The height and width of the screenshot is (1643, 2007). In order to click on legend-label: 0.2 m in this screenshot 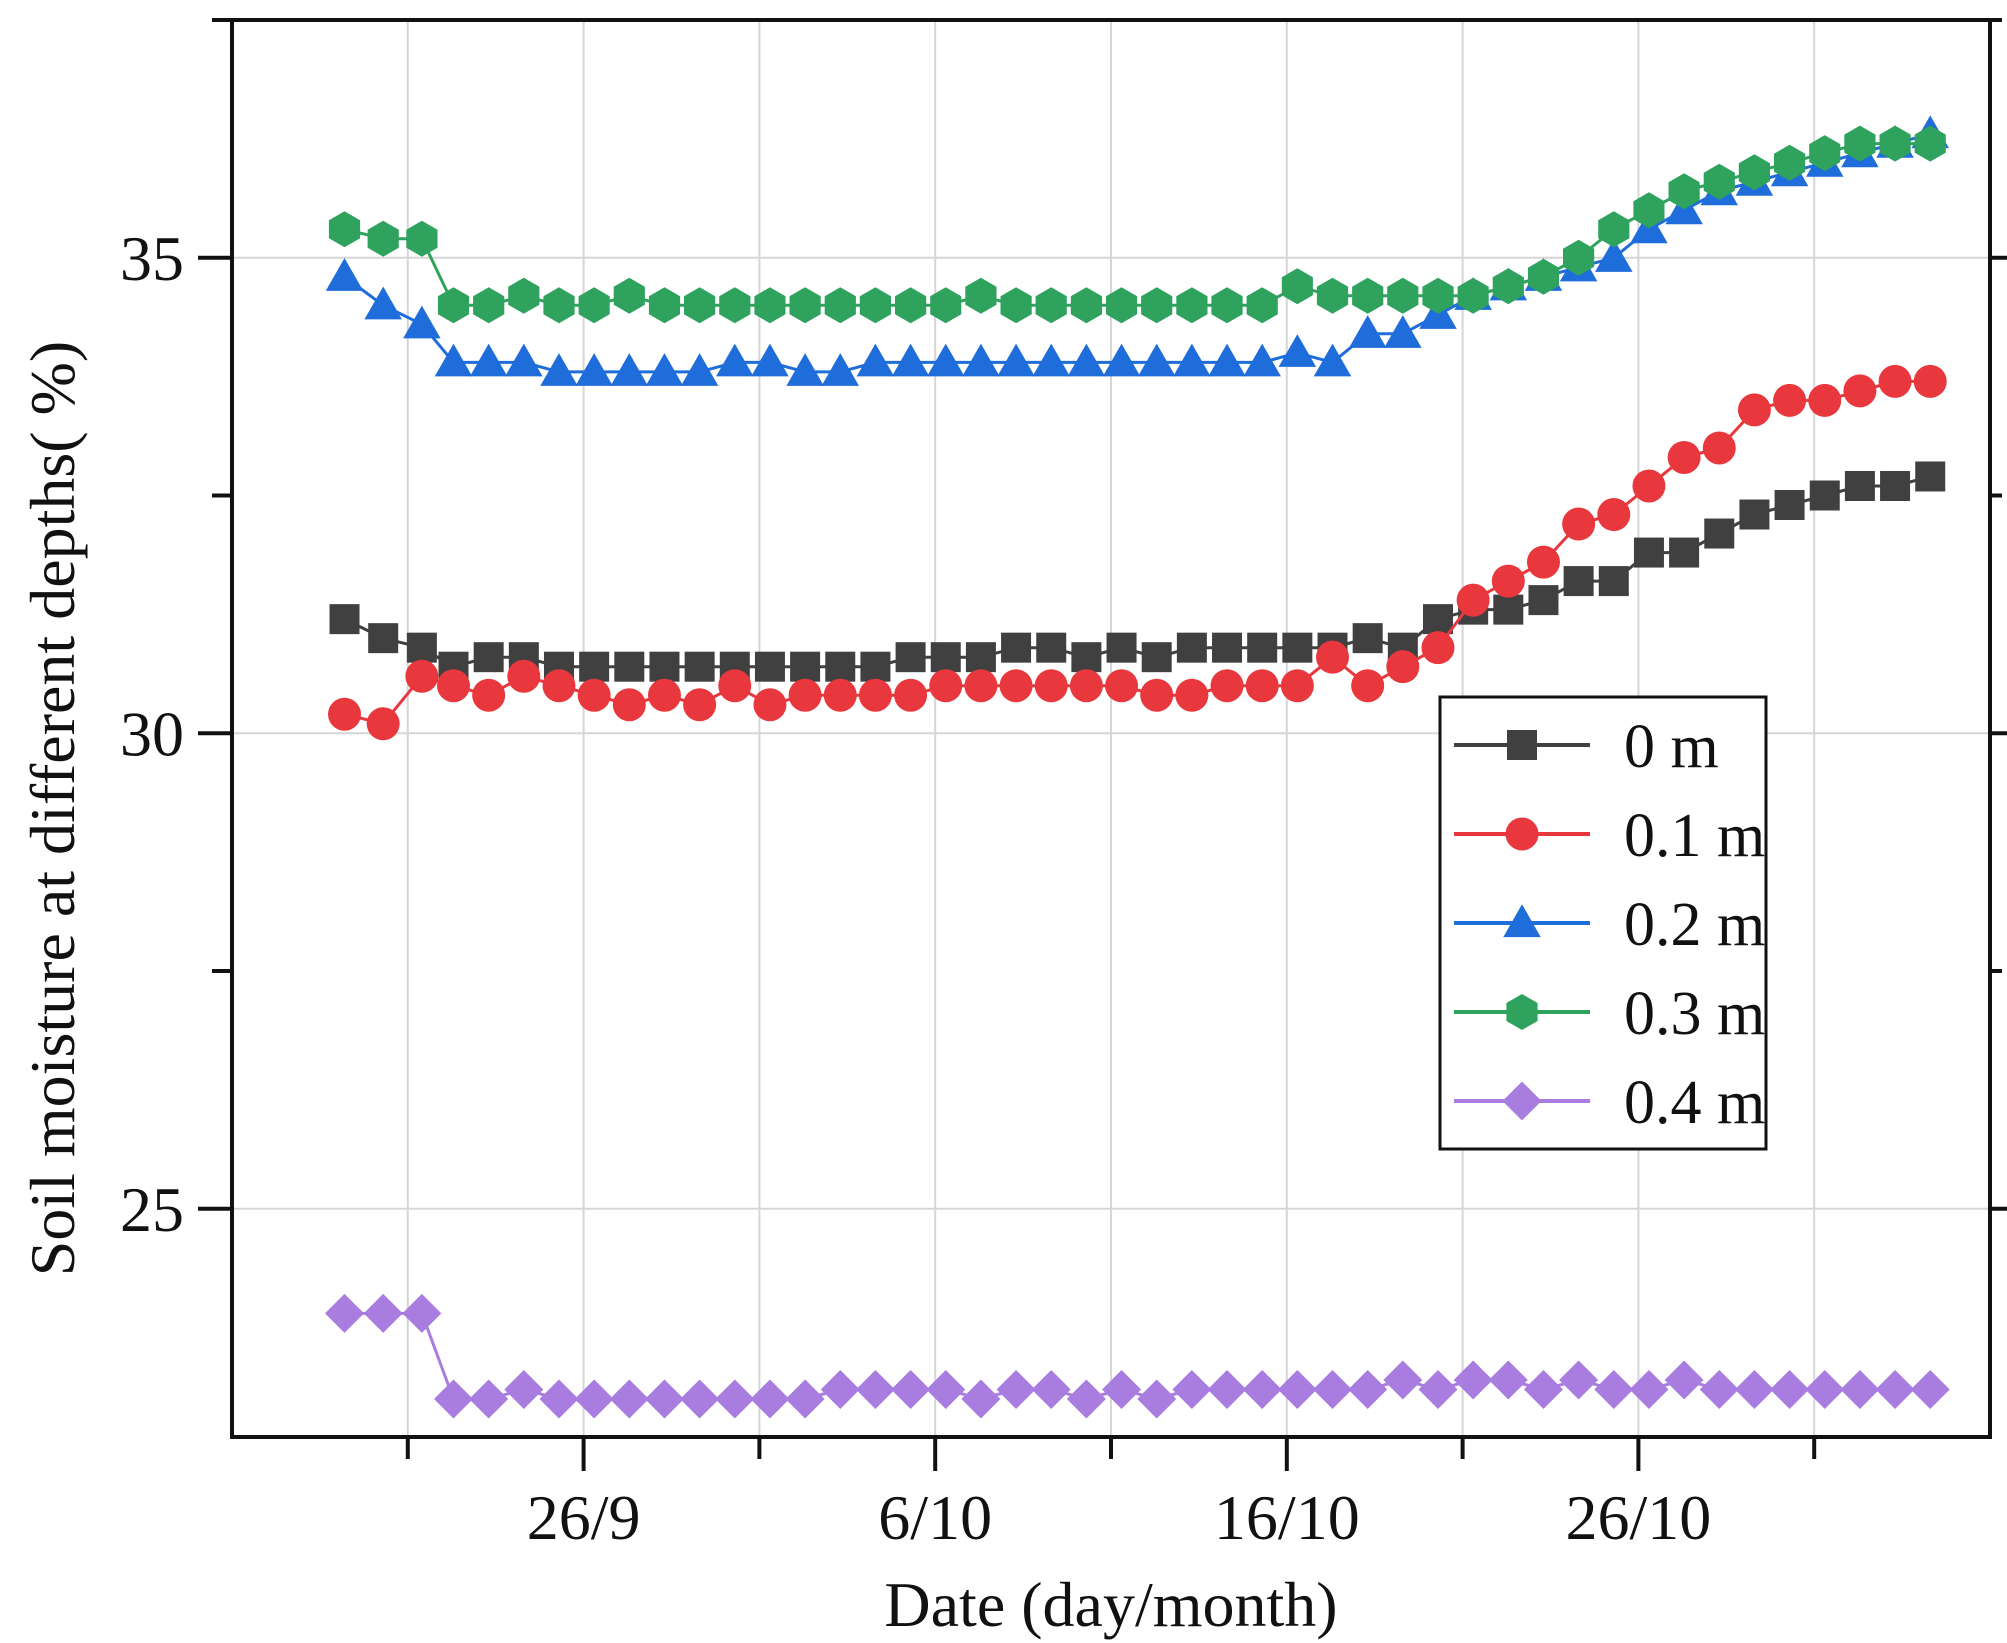, I will do `click(1694, 925)`.